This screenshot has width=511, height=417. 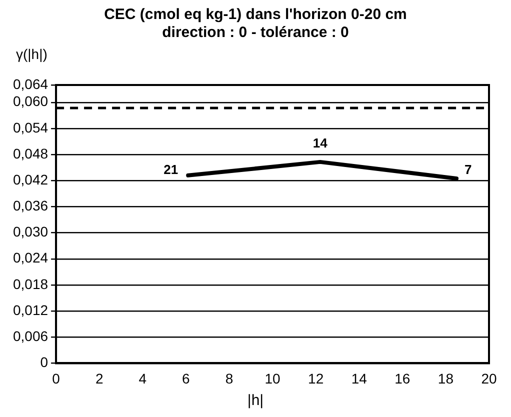 I want to click on y-tick-label: 0,054, so click(x=30, y=127).